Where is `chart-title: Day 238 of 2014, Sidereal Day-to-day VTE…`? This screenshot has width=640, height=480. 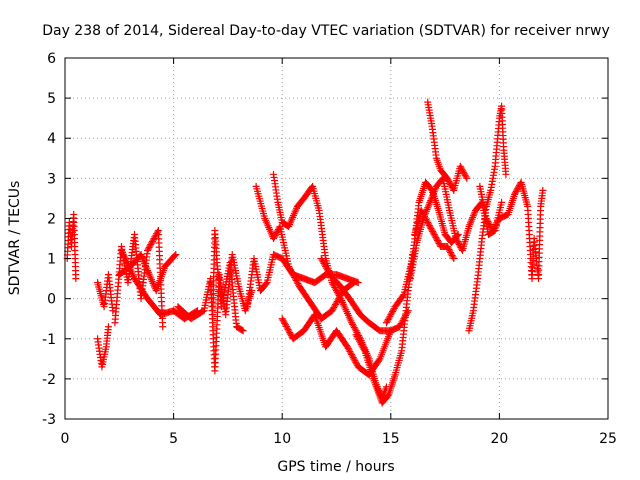 chart-title: Day 238 of 2014, Sidereal Day-to-day VTE… is located at coordinates (326, 31).